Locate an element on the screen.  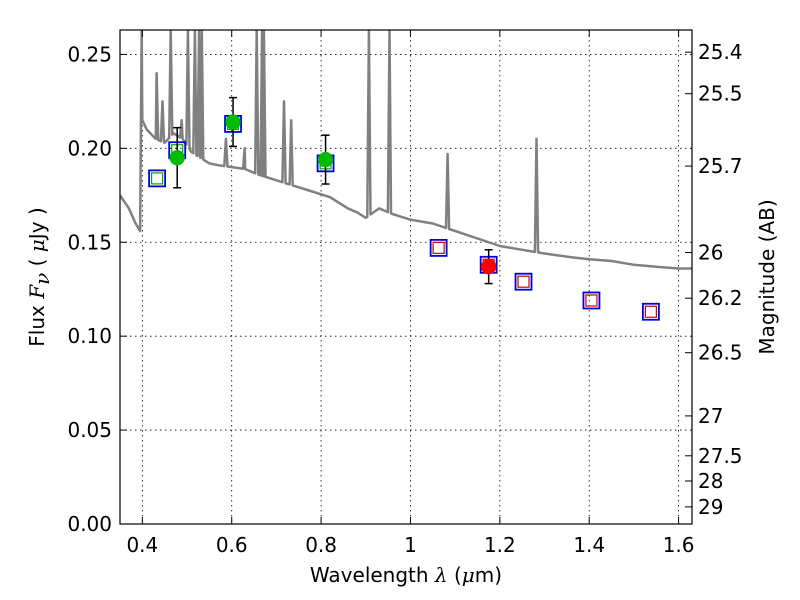
mag-tick-label: 27 is located at coordinates (710, 416).